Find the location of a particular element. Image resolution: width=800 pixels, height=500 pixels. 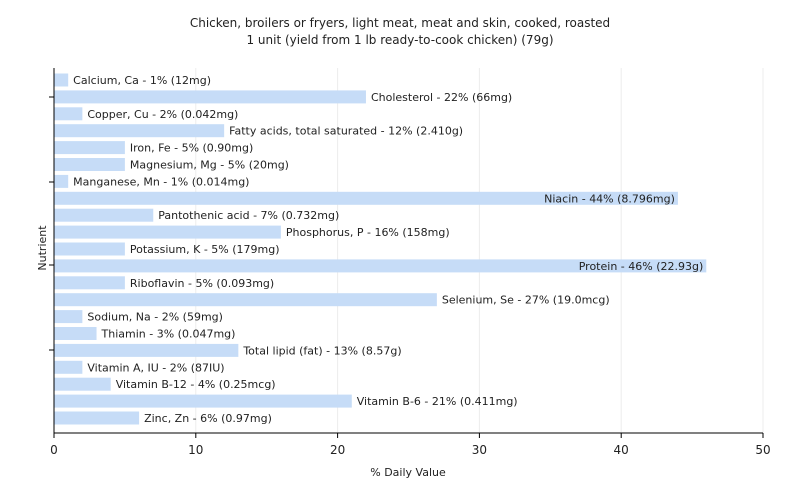

x-axis-label: % Daily Value is located at coordinates (408, 472).